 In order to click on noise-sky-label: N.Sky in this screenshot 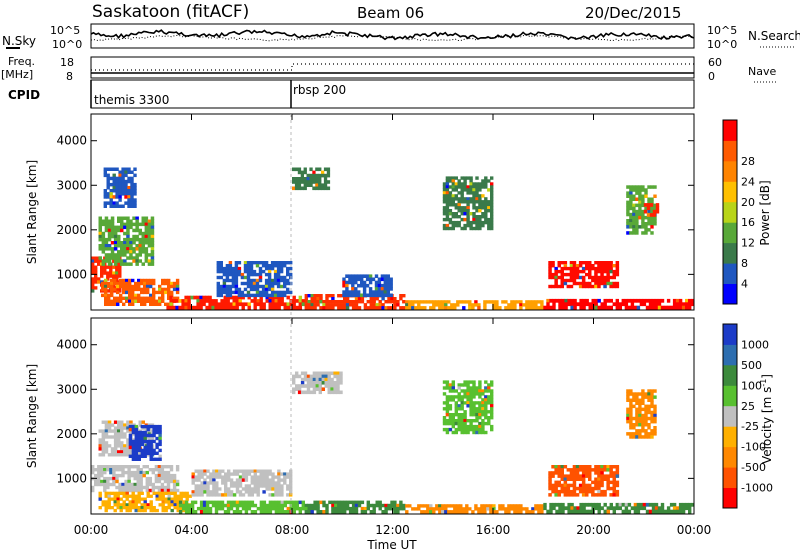, I will do `click(19, 41)`.